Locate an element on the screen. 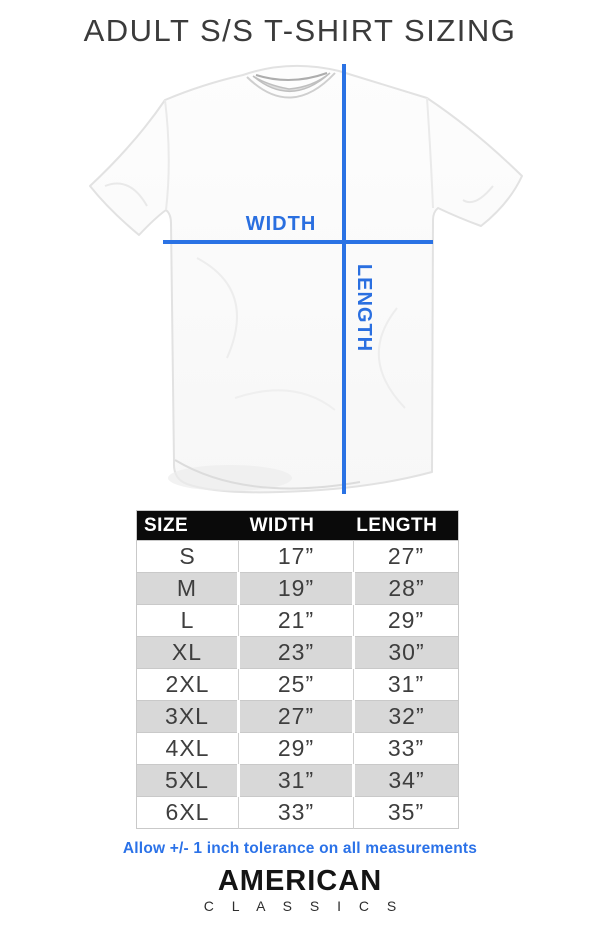 Image resolution: width=600 pixels, height=943 pixels. table-row: M 19” 28” is located at coordinates (297, 588).